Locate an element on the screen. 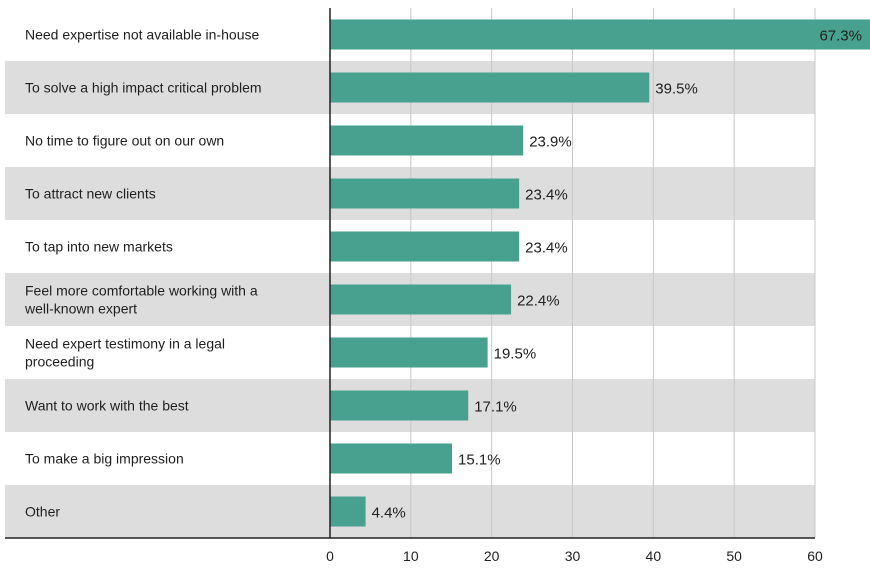 The height and width of the screenshot is (570, 870). category-label: To solve a high impact critical problem is located at coordinates (143, 88).